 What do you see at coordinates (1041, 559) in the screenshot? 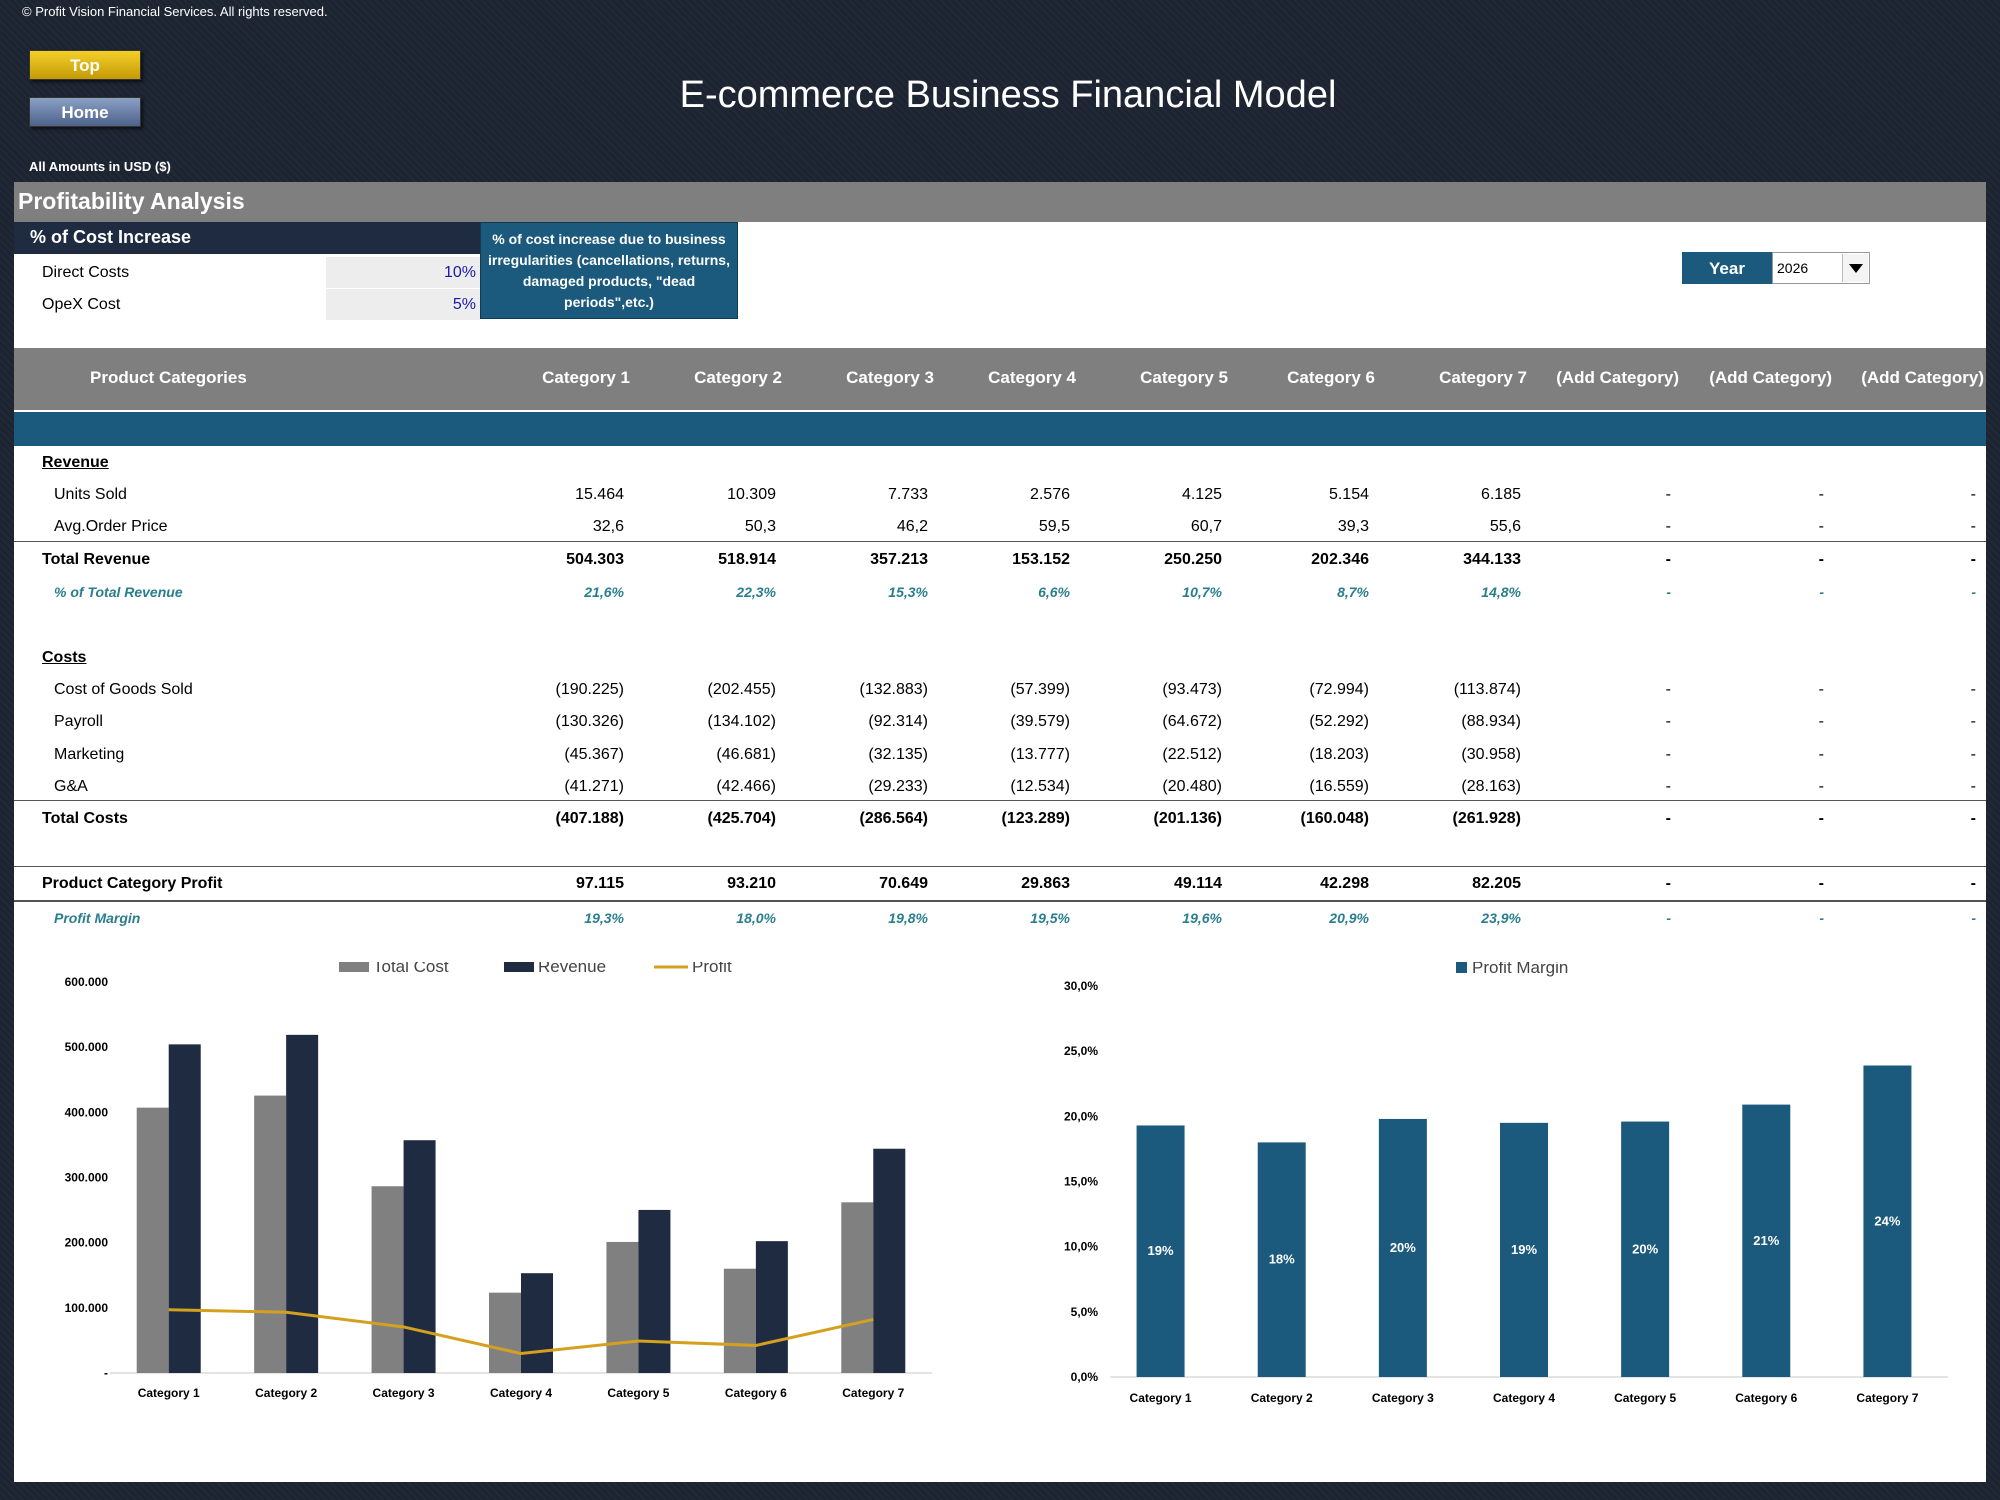
I see `table-cell: 153.152` at bounding box center [1041, 559].